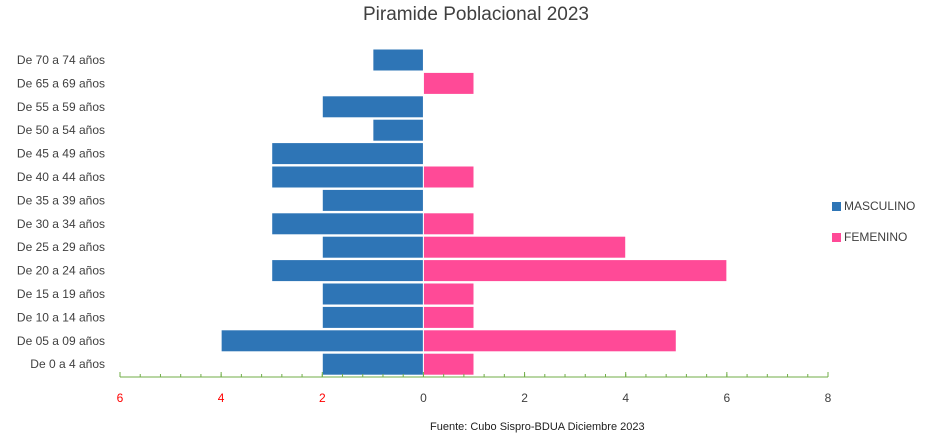 Image resolution: width=952 pixels, height=441 pixels. What do you see at coordinates (476, 14) in the screenshot?
I see `chart-title: Piramide Poblacional 2023` at bounding box center [476, 14].